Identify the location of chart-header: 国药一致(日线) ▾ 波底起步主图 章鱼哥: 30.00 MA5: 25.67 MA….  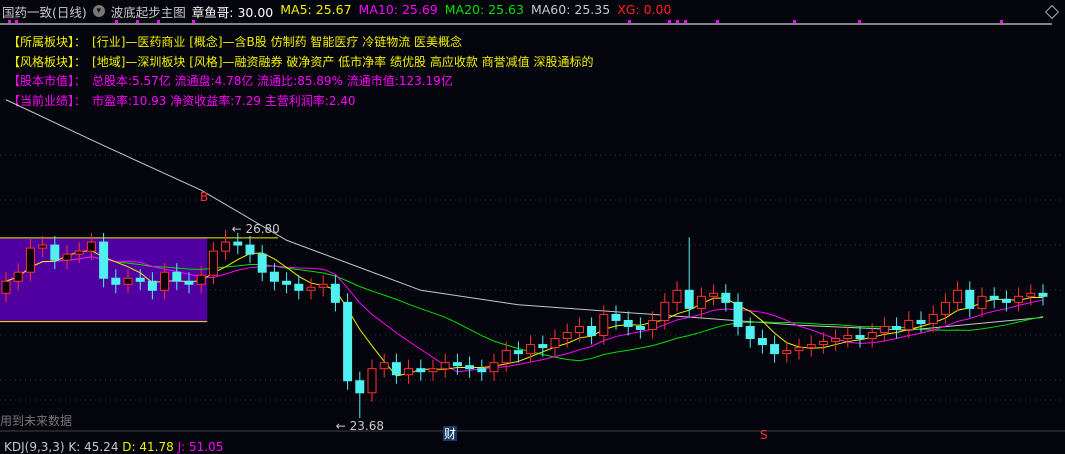
(336, 11).